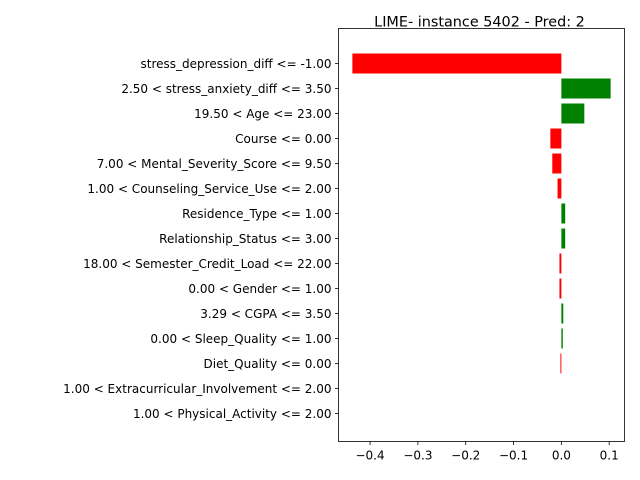 This screenshot has width=640, height=480. What do you see at coordinates (256, 214) in the screenshot?
I see `y-tick-label: Residence_Type <= 1.00` at bounding box center [256, 214].